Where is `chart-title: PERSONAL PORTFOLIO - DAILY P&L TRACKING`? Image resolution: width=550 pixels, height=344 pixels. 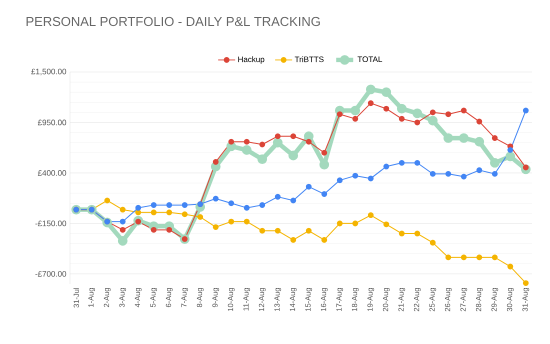 chart-title: PERSONAL PORTFOLIO - DAILY P&L TRACKING is located at coordinates (173, 21).